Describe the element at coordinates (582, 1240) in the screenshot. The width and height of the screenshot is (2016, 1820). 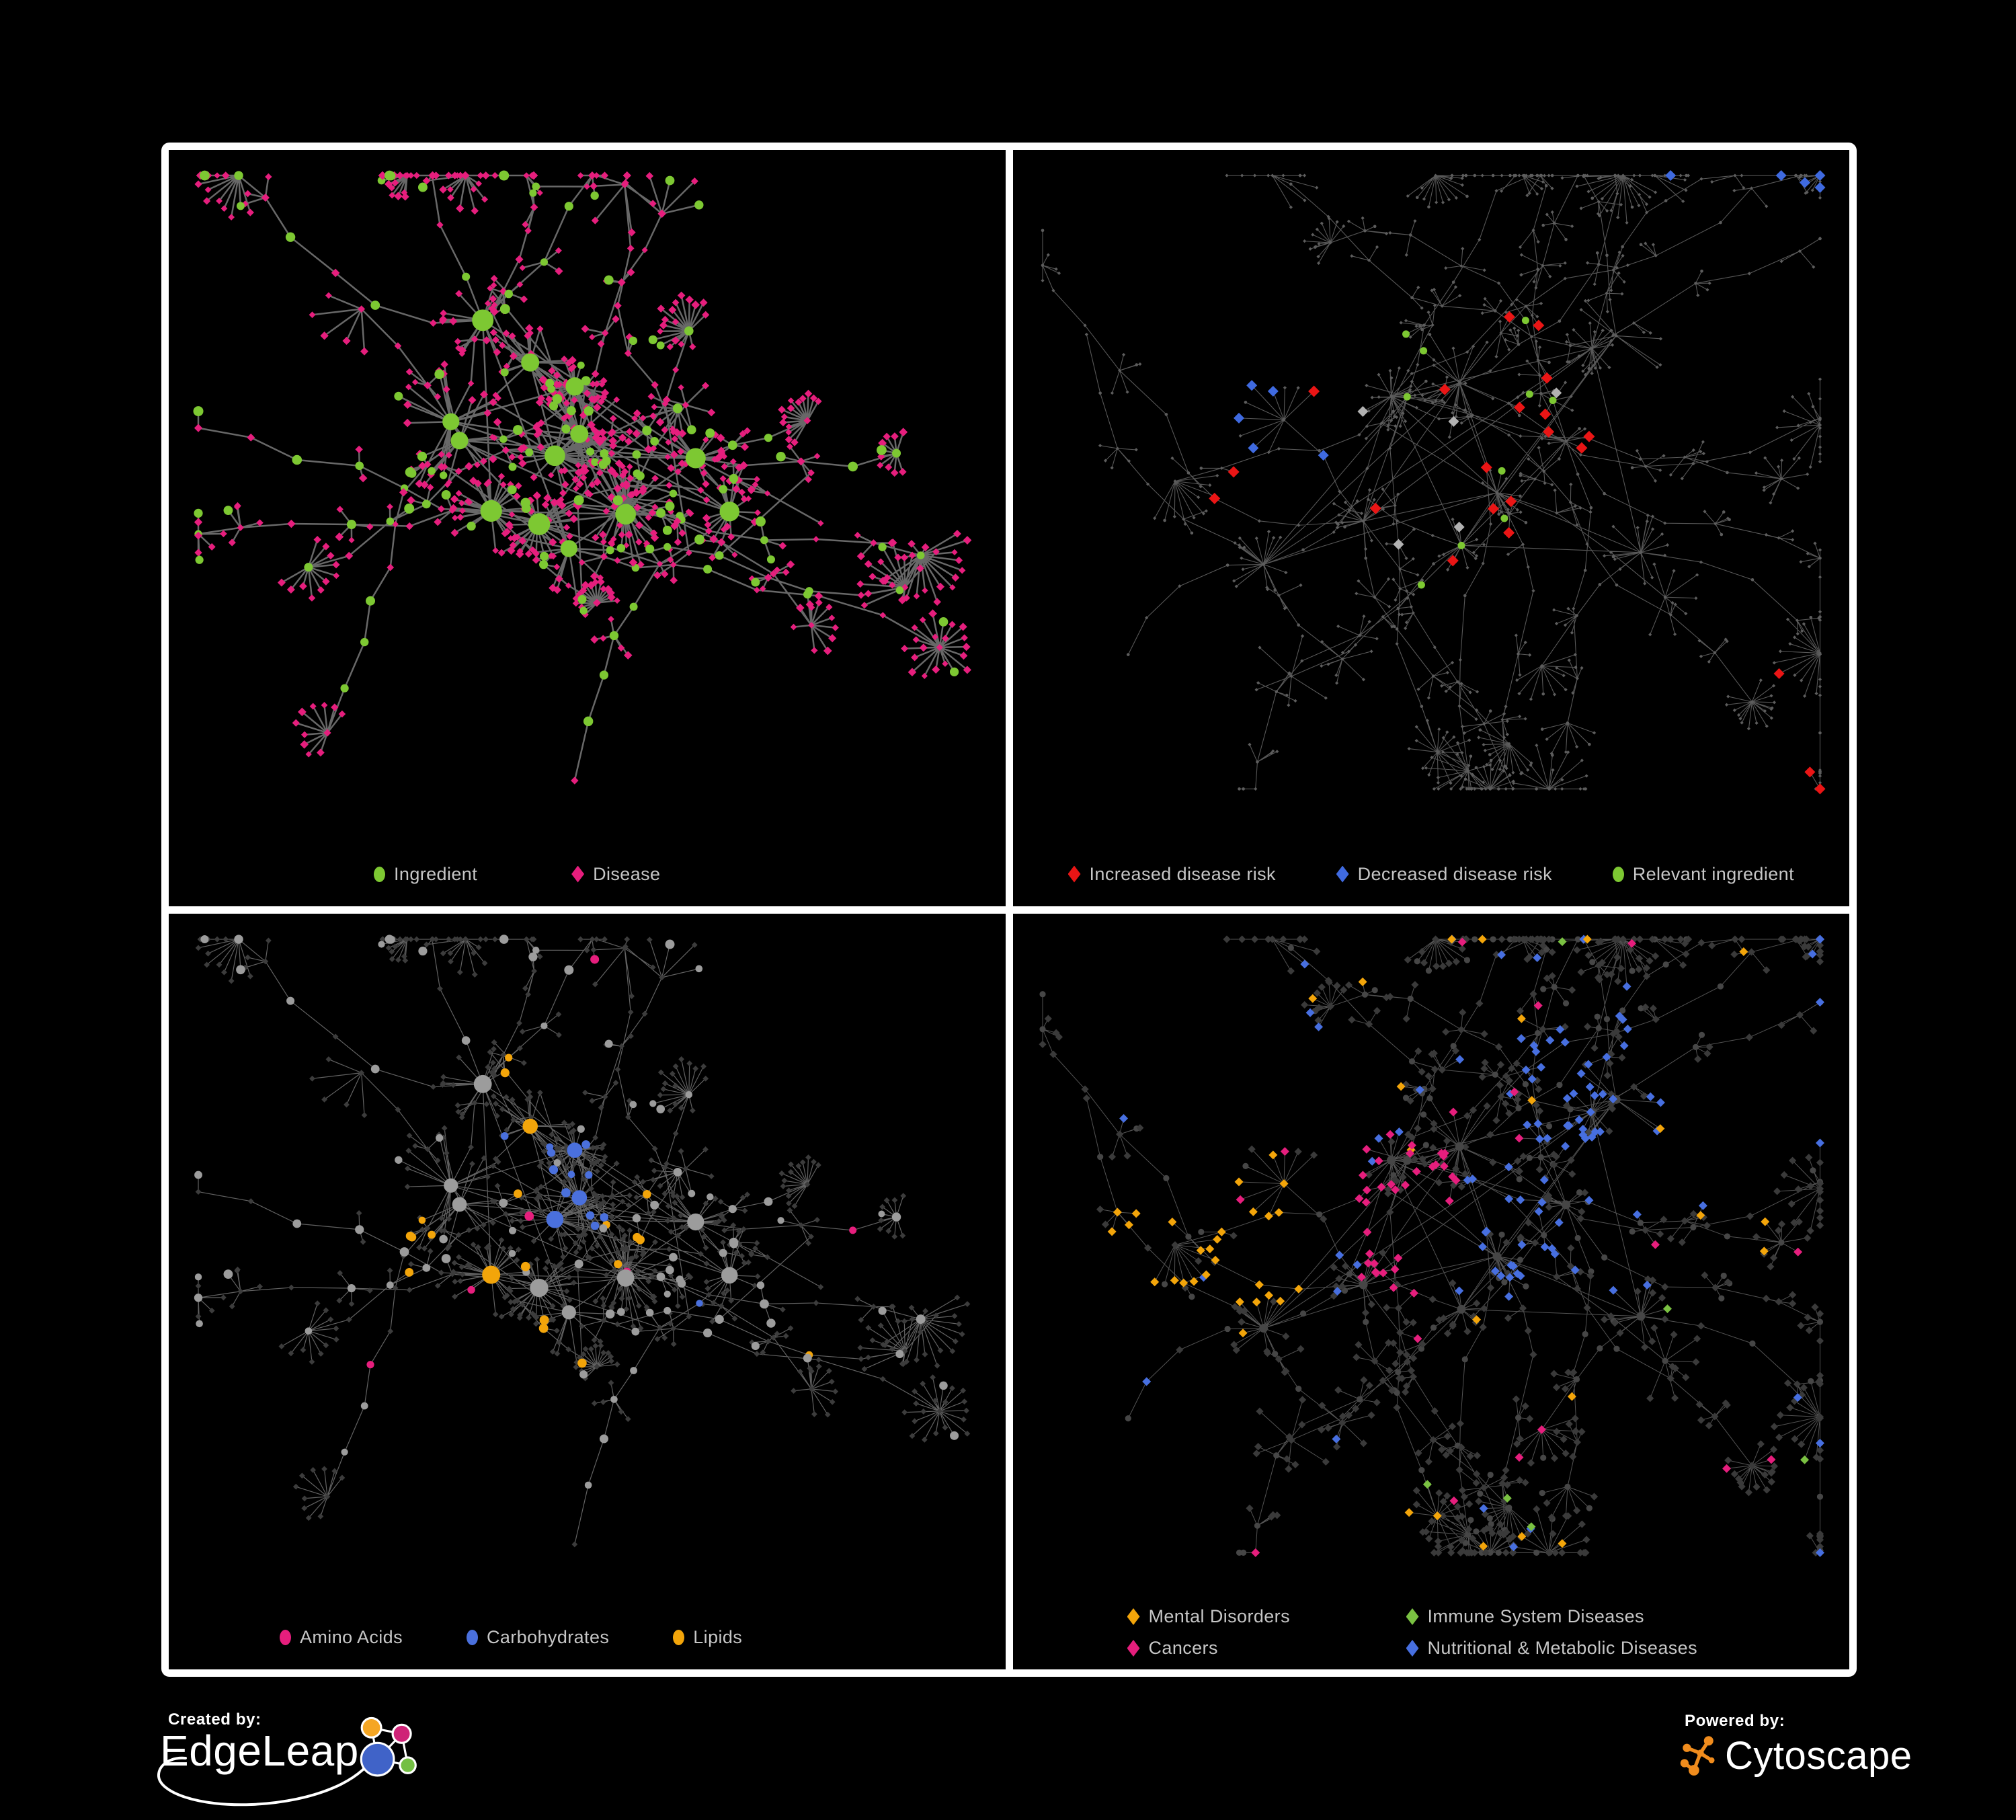
I see `network-graph-nutrient-classes` at that location.